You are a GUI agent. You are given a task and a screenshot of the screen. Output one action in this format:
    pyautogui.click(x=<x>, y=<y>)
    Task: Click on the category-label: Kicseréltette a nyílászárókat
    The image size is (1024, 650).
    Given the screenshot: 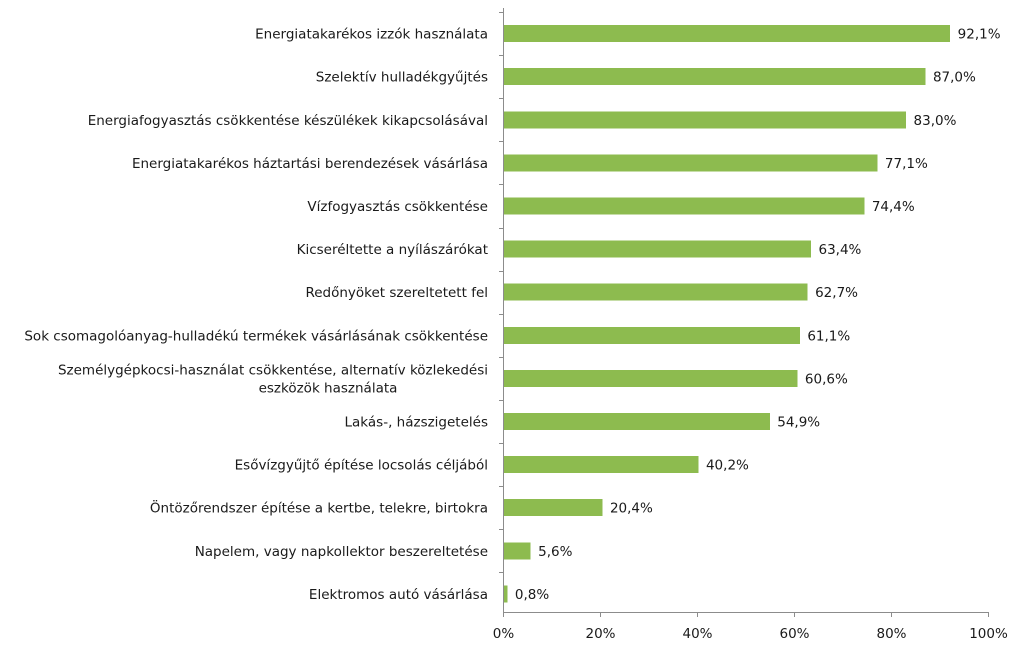 What is the action you would take?
    pyautogui.click(x=392, y=250)
    